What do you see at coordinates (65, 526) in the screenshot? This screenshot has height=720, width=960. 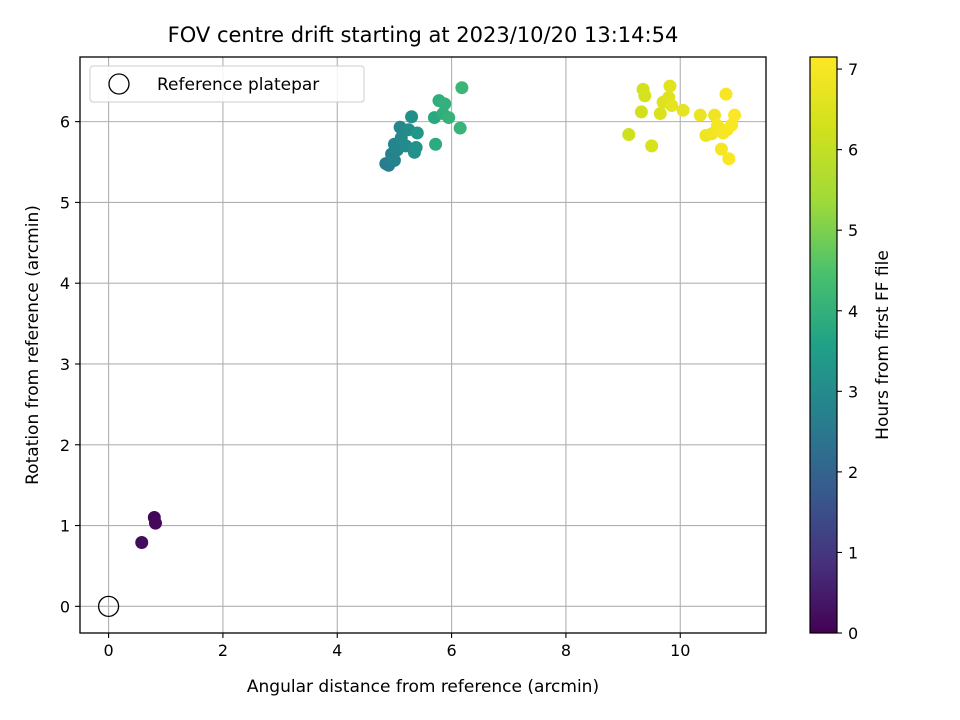 I see `y-tick-label: 1` at bounding box center [65, 526].